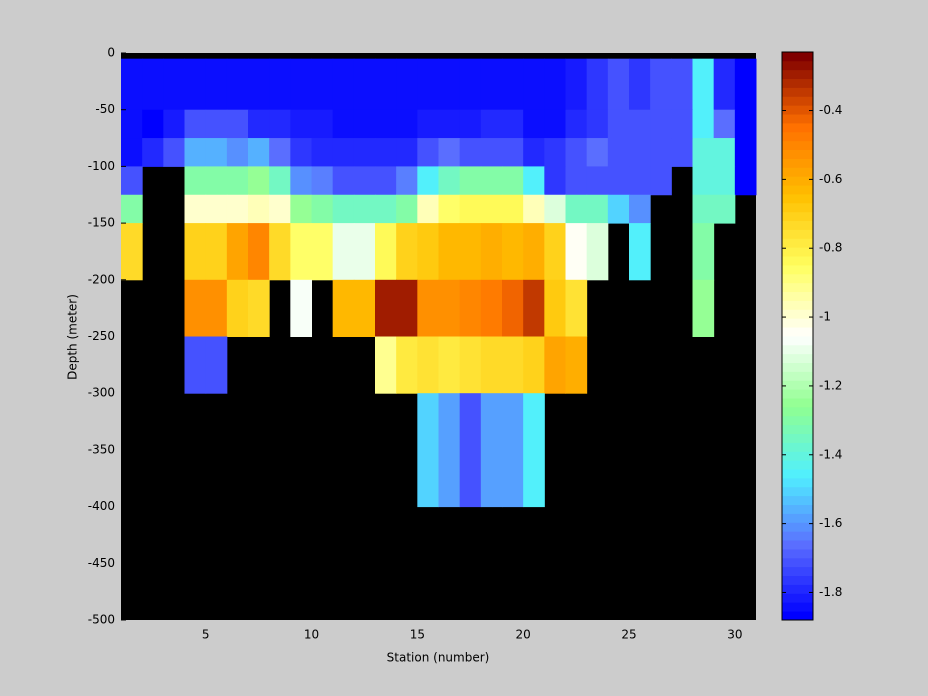  What do you see at coordinates (830, 454) in the screenshot?
I see `colorbar-tick-label: -1.4` at bounding box center [830, 454].